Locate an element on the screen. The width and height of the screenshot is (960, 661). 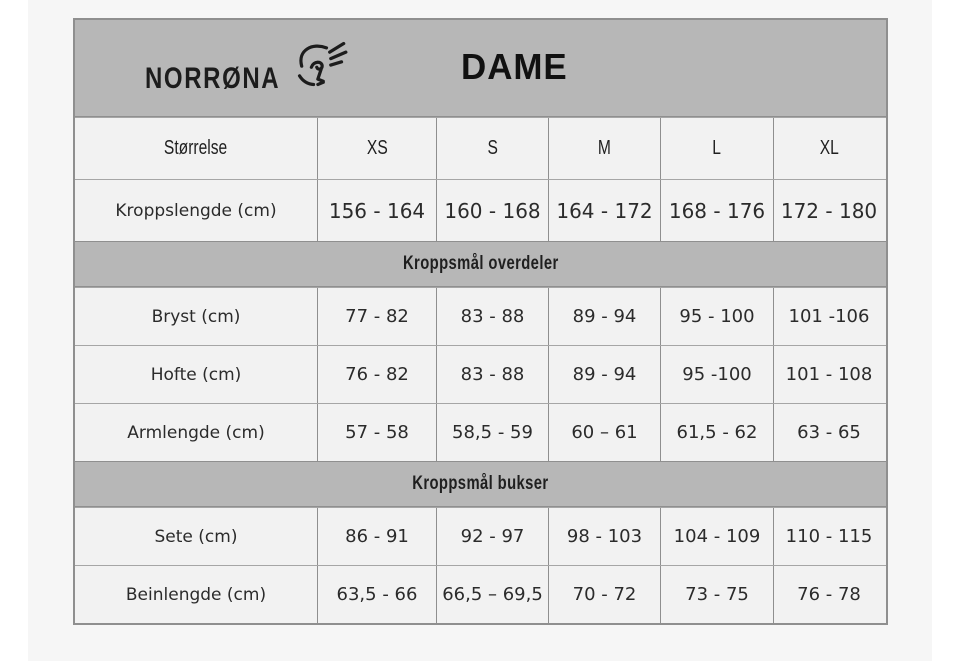
row-label-cell: Bryst (cm) is located at coordinates (196, 316).